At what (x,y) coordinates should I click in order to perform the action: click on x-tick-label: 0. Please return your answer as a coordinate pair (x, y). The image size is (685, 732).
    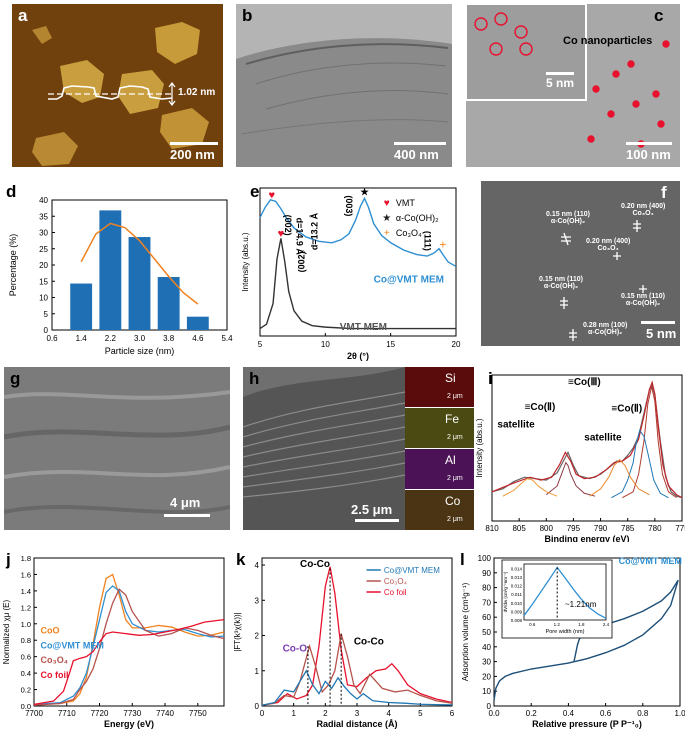
    Looking at the image, I should click on (262, 713).